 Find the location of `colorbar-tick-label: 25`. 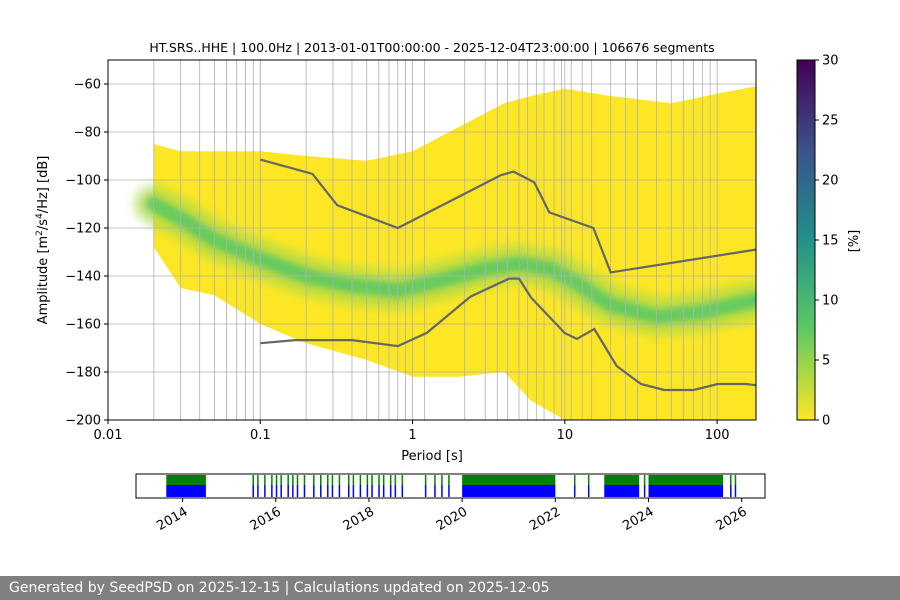

colorbar-tick-label: 25 is located at coordinates (830, 121).